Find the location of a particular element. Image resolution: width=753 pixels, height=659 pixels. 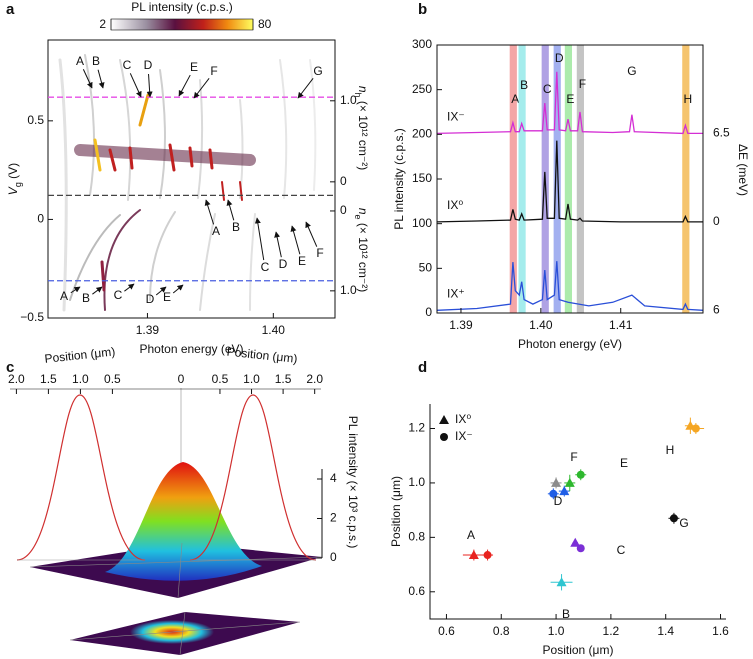

y-tick-label: 1.0 is located at coordinates (416, 482).